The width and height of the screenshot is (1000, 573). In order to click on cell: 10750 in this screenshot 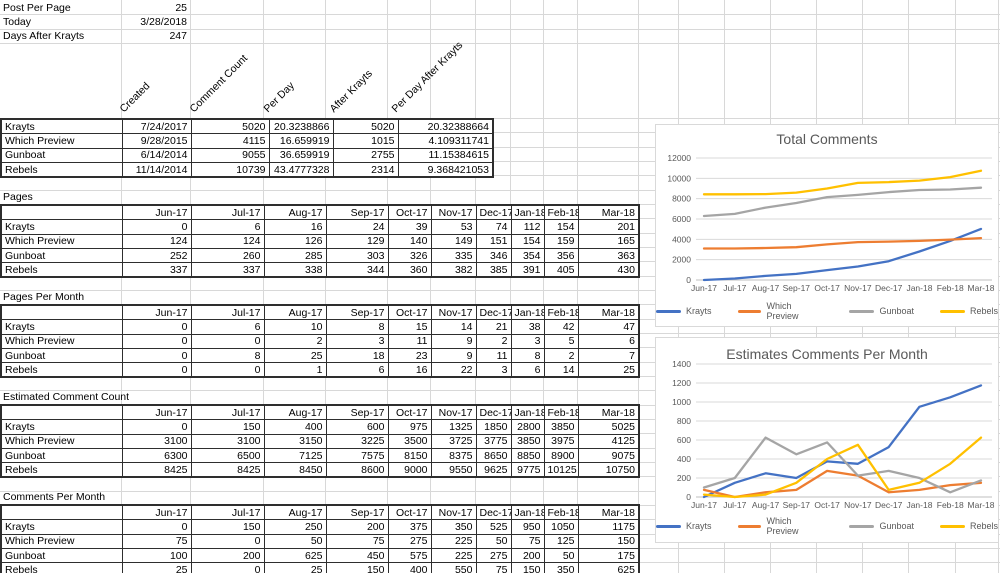, I will do `click(608, 470)`.